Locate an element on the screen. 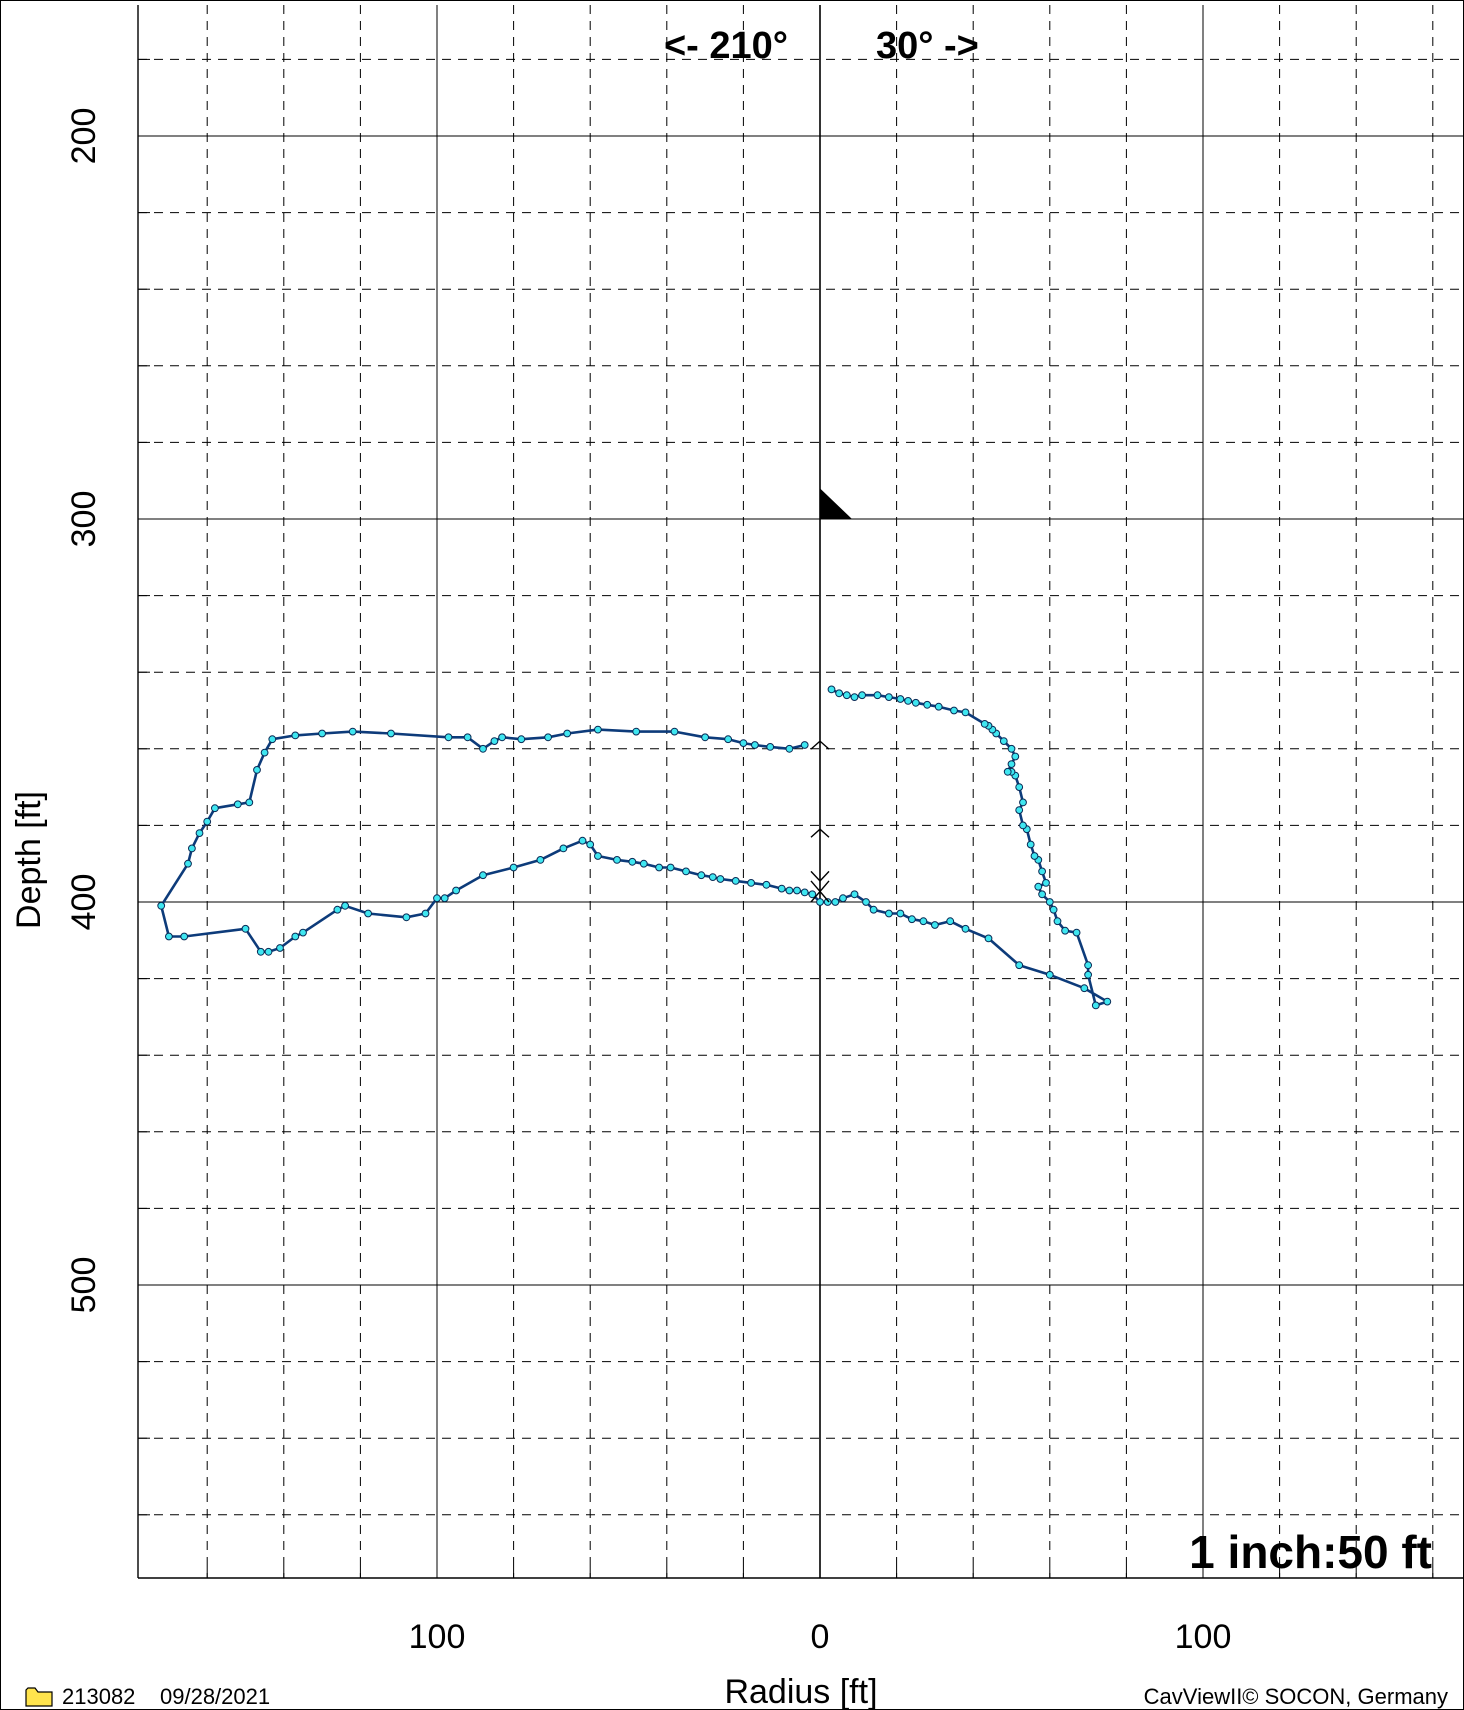 The height and width of the screenshot is (1710, 1464). center-markers is located at coordinates (820, 821).